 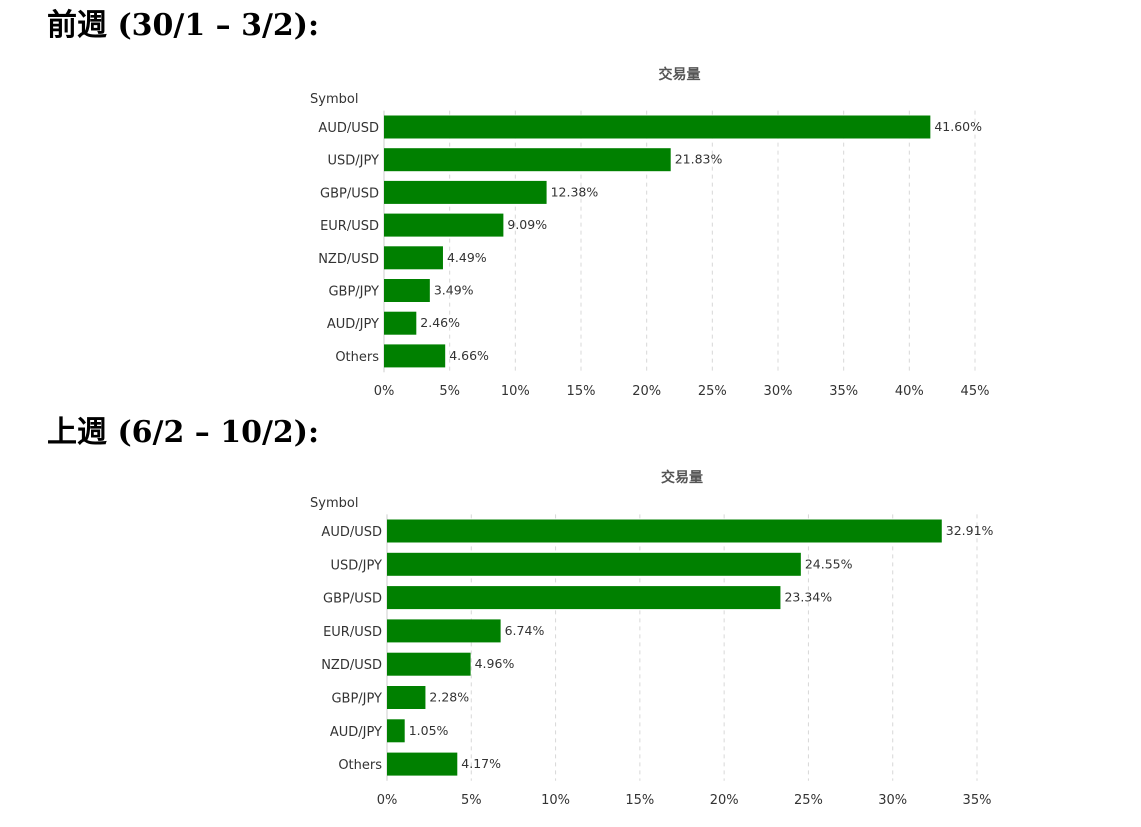 I want to click on data-label: 3.49%, so click(x=454, y=290).